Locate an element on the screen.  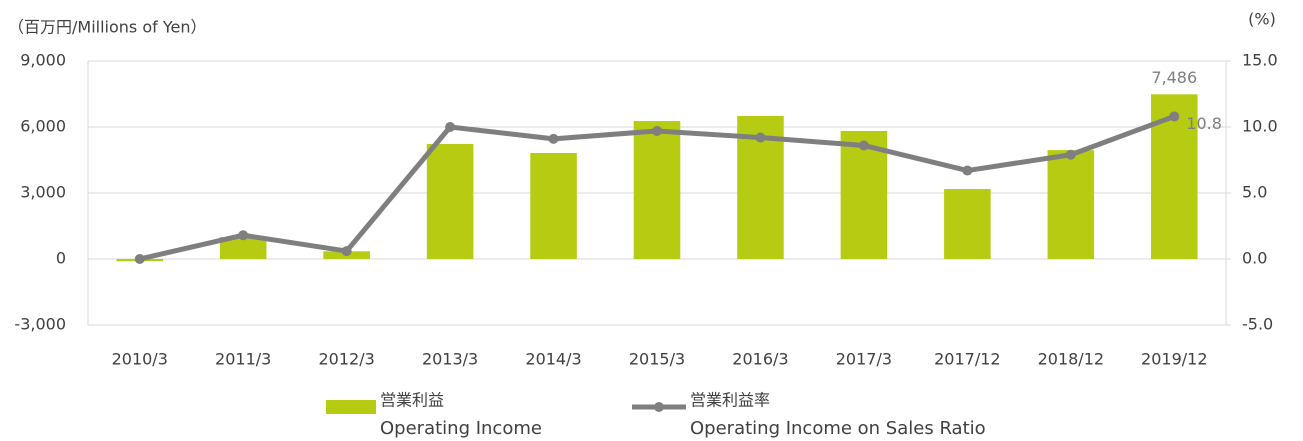
y2-tick-label: -5.0 is located at coordinates (1257, 324).